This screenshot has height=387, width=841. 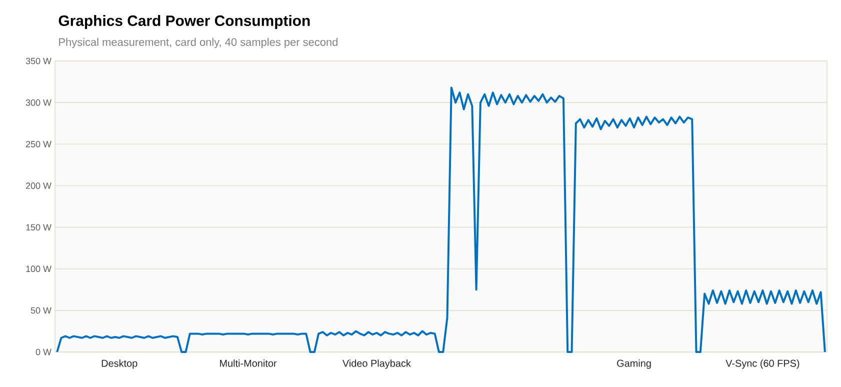 I want to click on x-tick-label: V-Sync (60 FPS), so click(x=763, y=364).